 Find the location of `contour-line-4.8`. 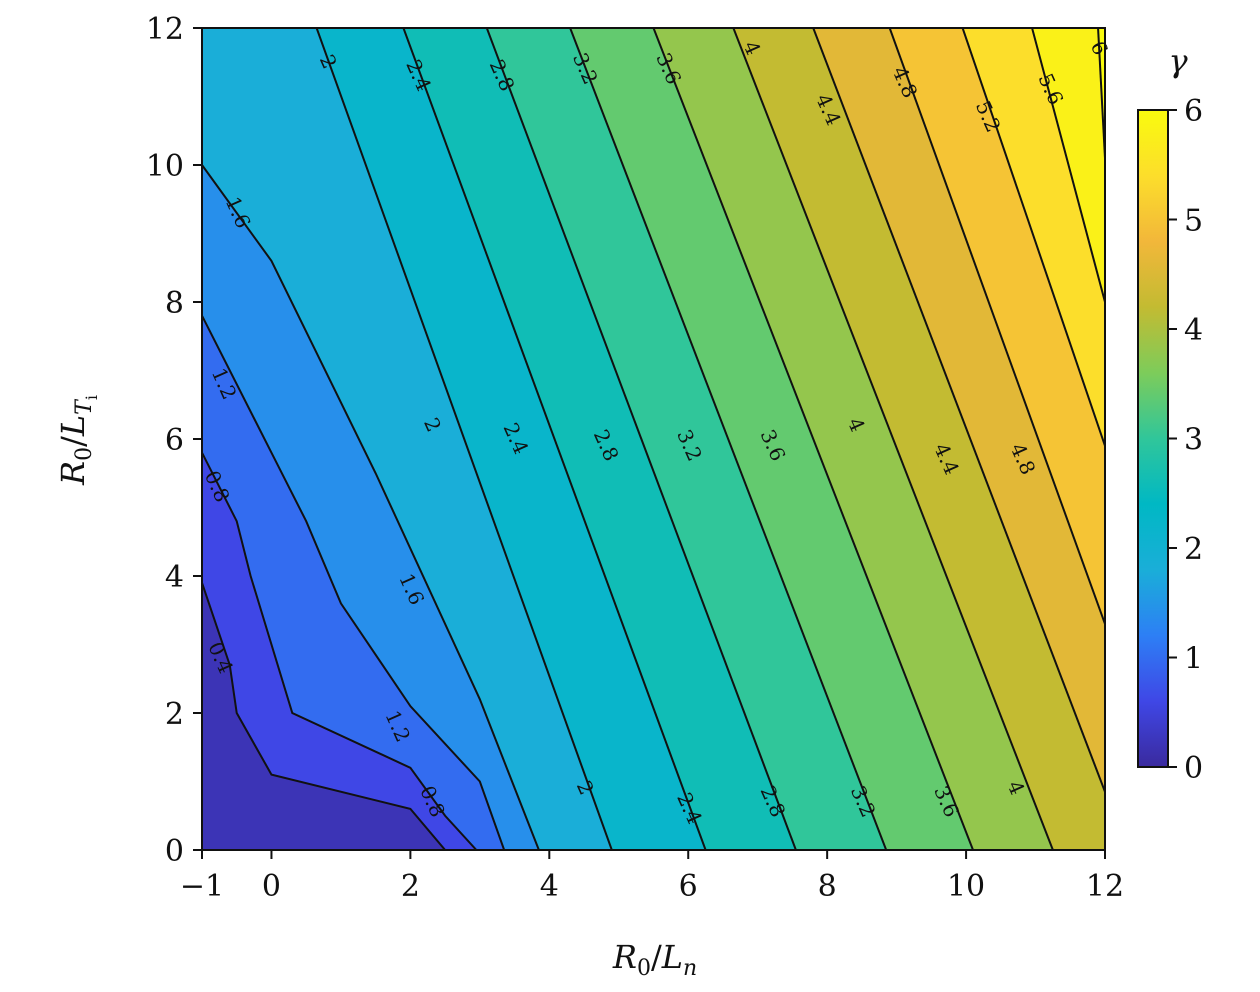

contour-line-4.8 is located at coordinates (996, 326).